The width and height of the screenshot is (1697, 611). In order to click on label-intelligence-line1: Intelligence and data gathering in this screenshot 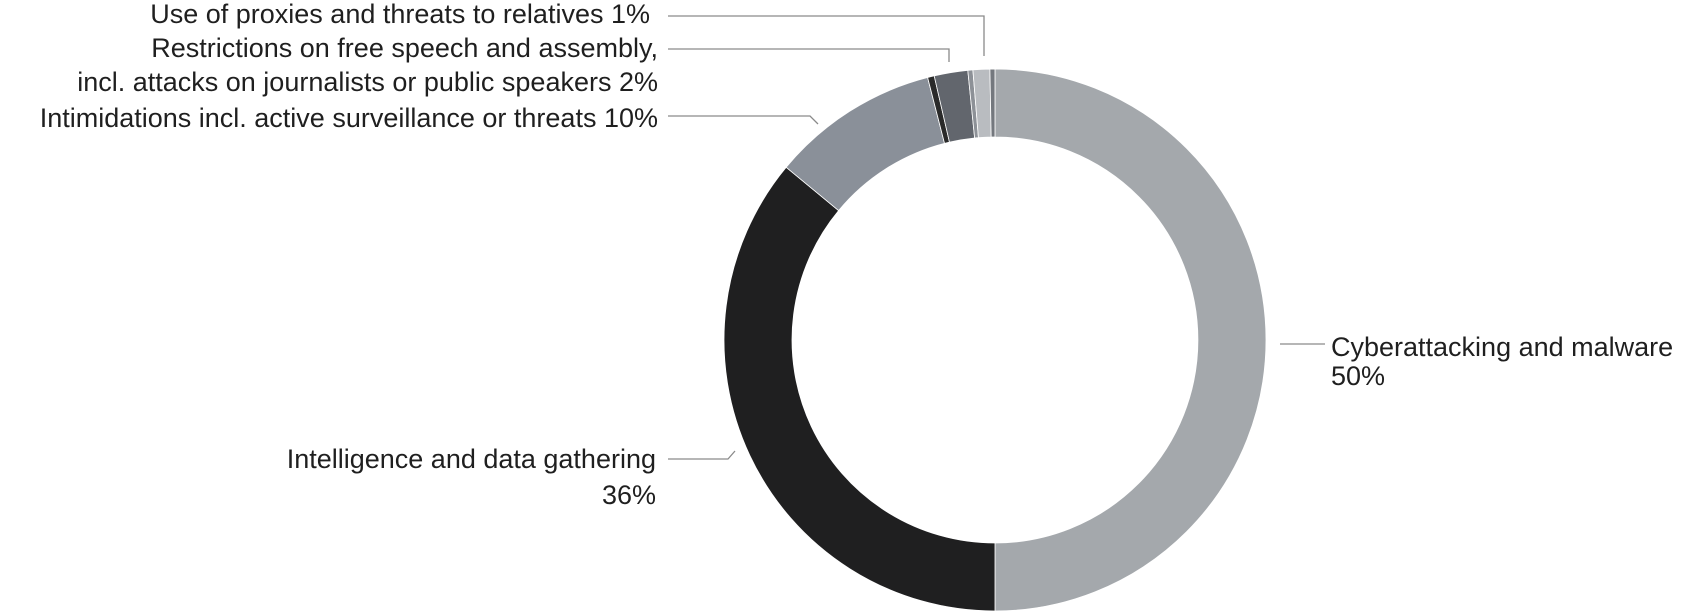, I will do `click(471, 459)`.